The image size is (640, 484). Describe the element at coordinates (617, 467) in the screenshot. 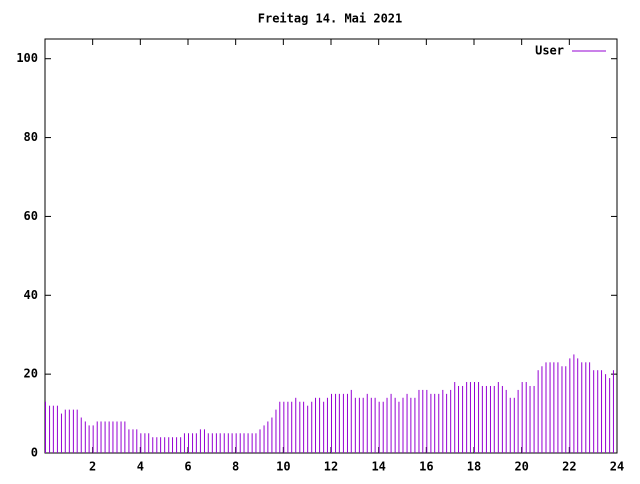

I see `x-tick-label: 24` at that location.